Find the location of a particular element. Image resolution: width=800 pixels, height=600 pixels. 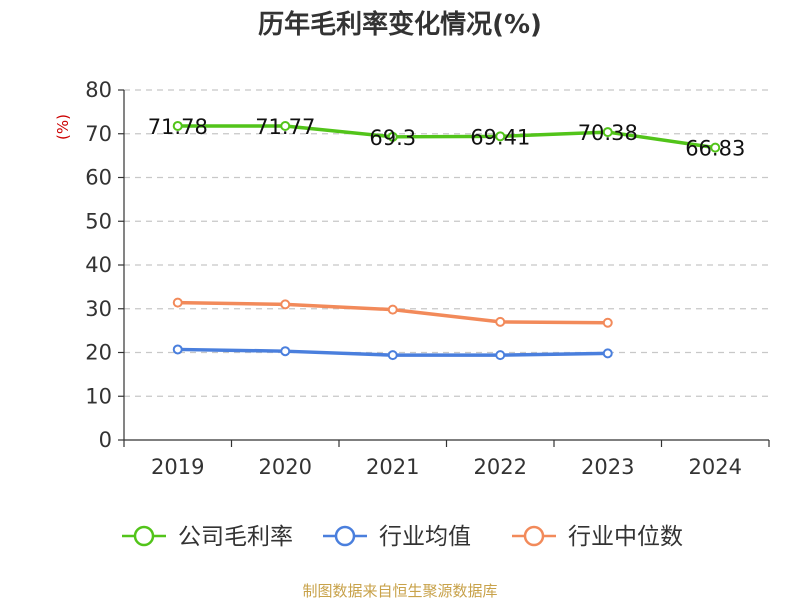

series-1-point-2019 is located at coordinates (177, 349).